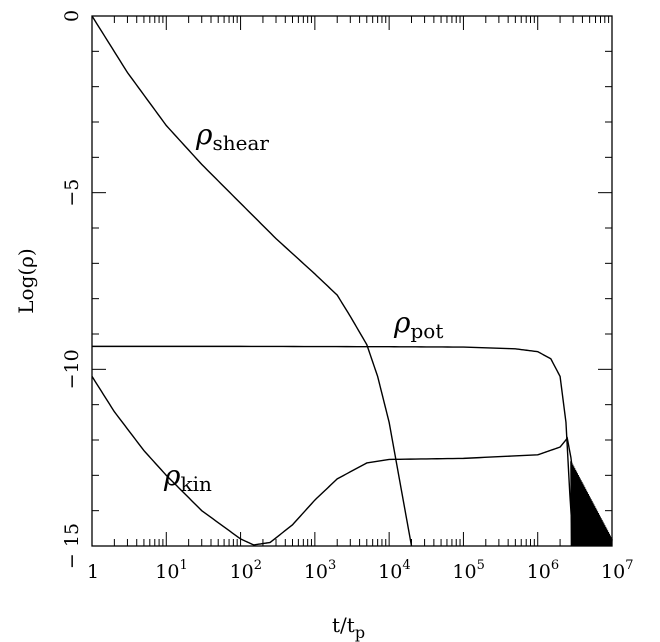 This screenshot has width=660, height=642. I want to click on y-axis-title: Log(ρ), so click(26, 281).